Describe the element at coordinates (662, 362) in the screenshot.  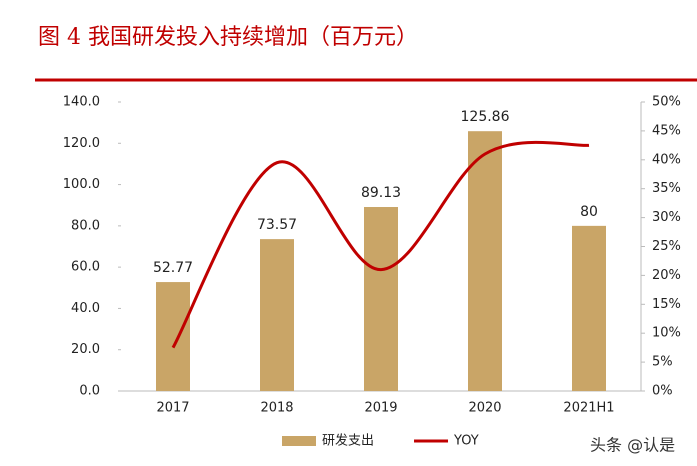
I see `y2-tick-label: 5%` at that location.